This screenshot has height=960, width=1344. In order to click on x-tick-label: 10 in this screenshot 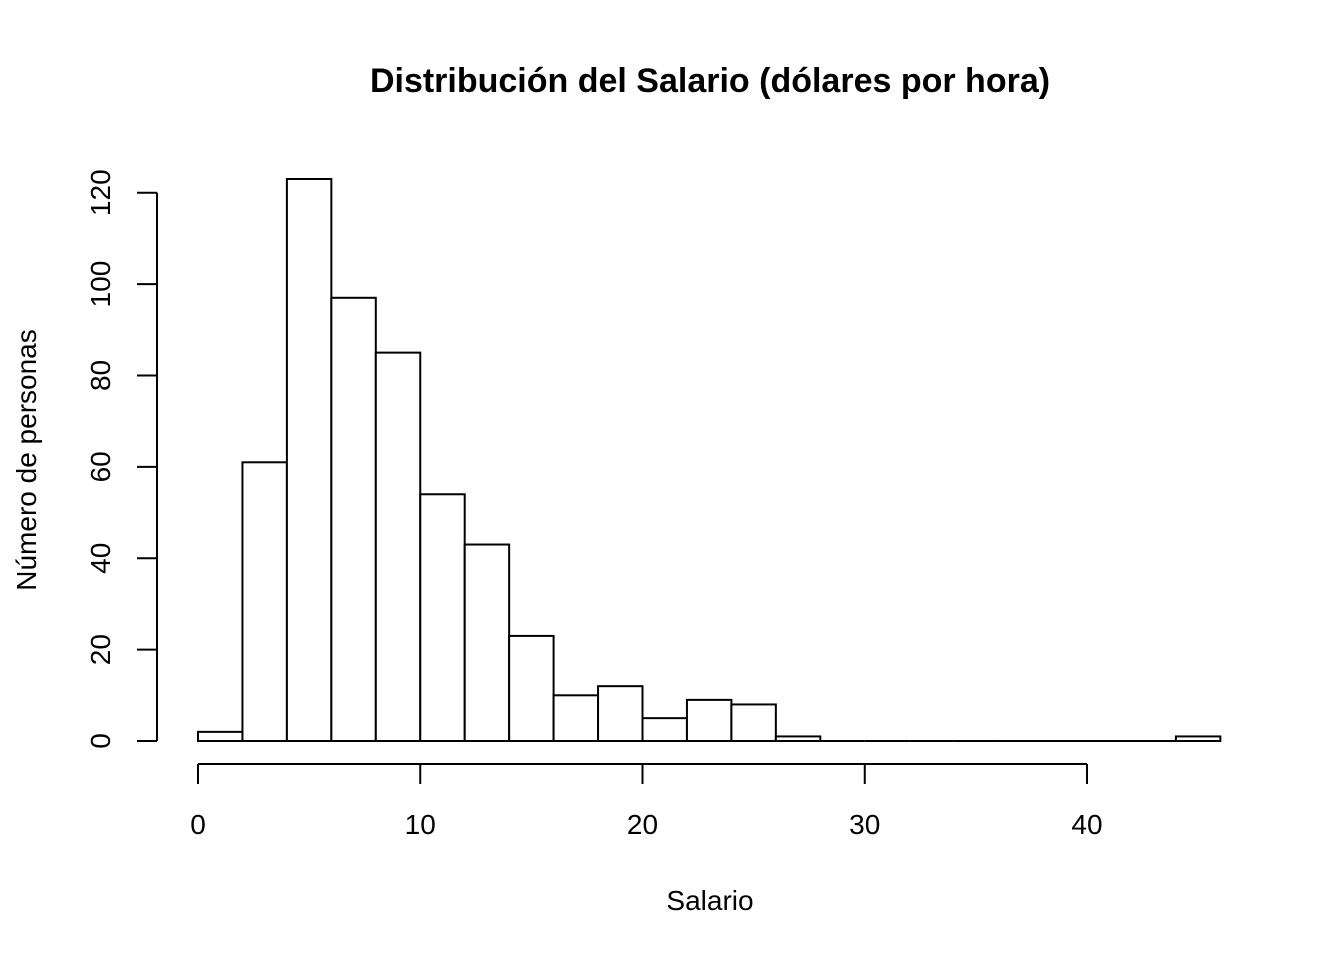, I will do `click(420, 824)`.